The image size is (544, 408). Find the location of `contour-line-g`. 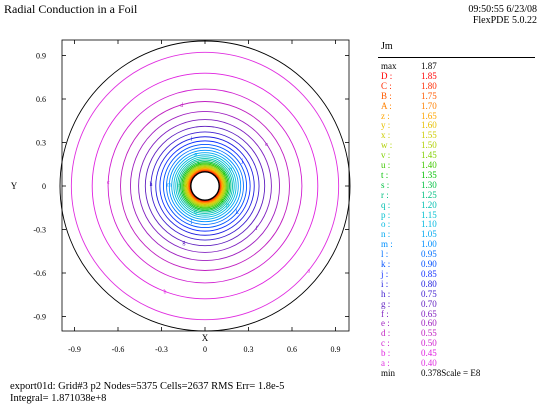

contour-line-g is located at coordinates (205, 186).